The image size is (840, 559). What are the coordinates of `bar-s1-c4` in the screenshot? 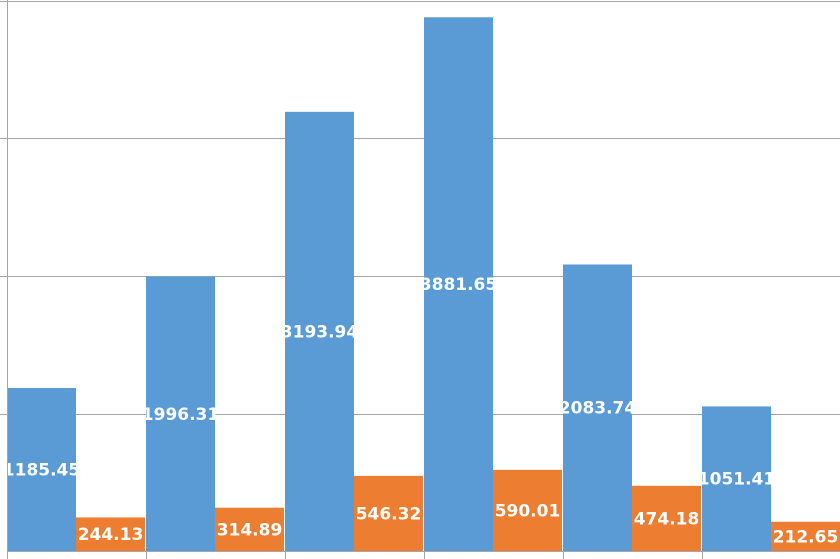 It's located at (458, 284).